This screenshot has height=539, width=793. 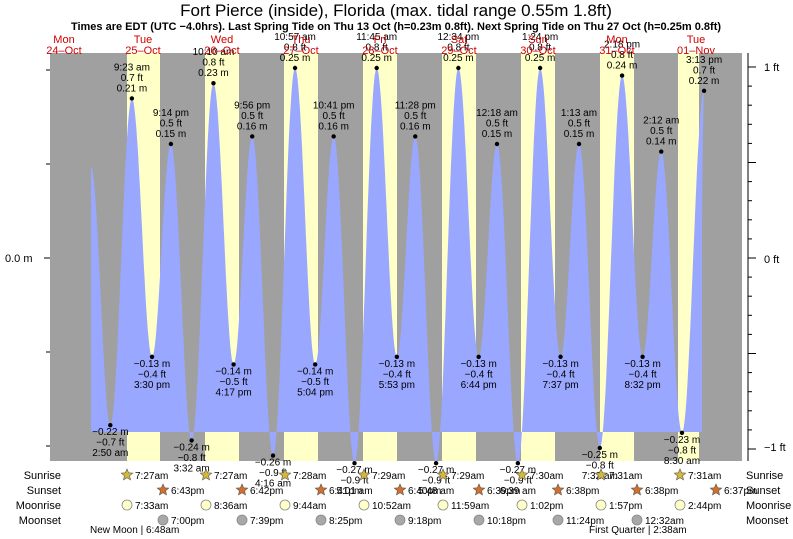 I want to click on tide-label: 0.5 ft, so click(x=415, y=116).